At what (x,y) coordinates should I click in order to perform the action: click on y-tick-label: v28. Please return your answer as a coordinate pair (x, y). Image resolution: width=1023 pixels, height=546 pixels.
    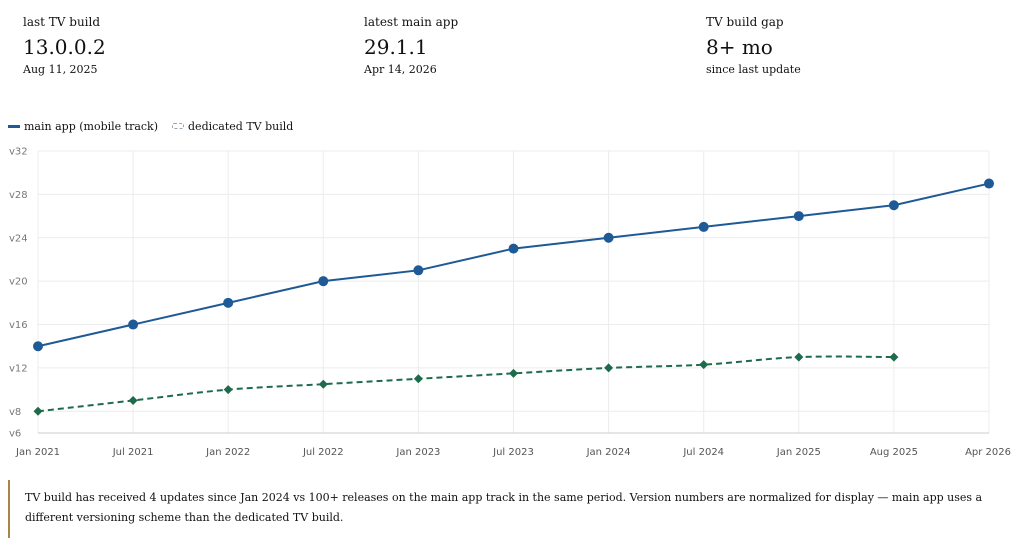
    Looking at the image, I should click on (18, 195).